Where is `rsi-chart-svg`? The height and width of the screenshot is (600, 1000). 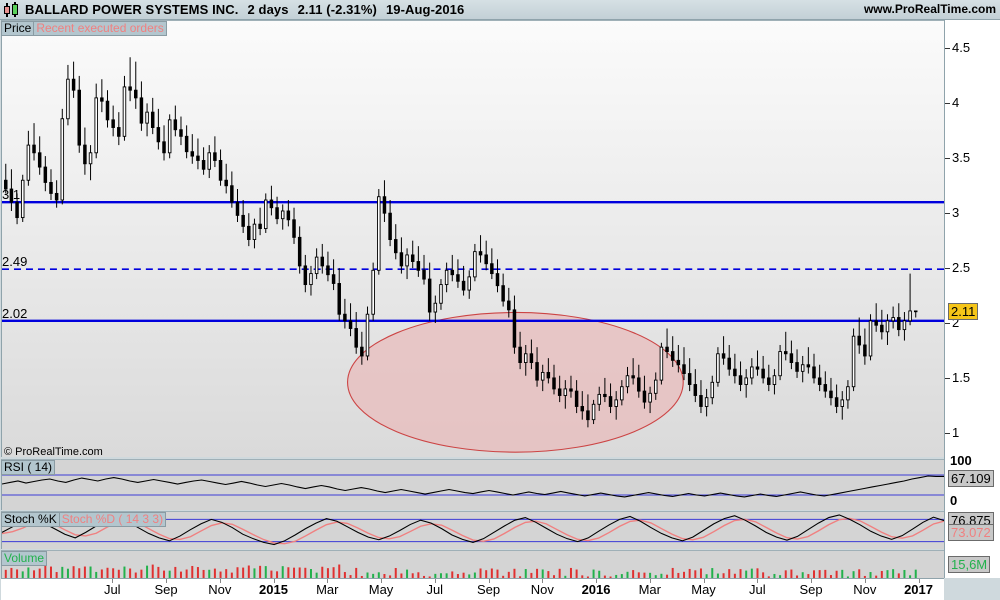
rsi-chart-svg is located at coordinates (473, 486).